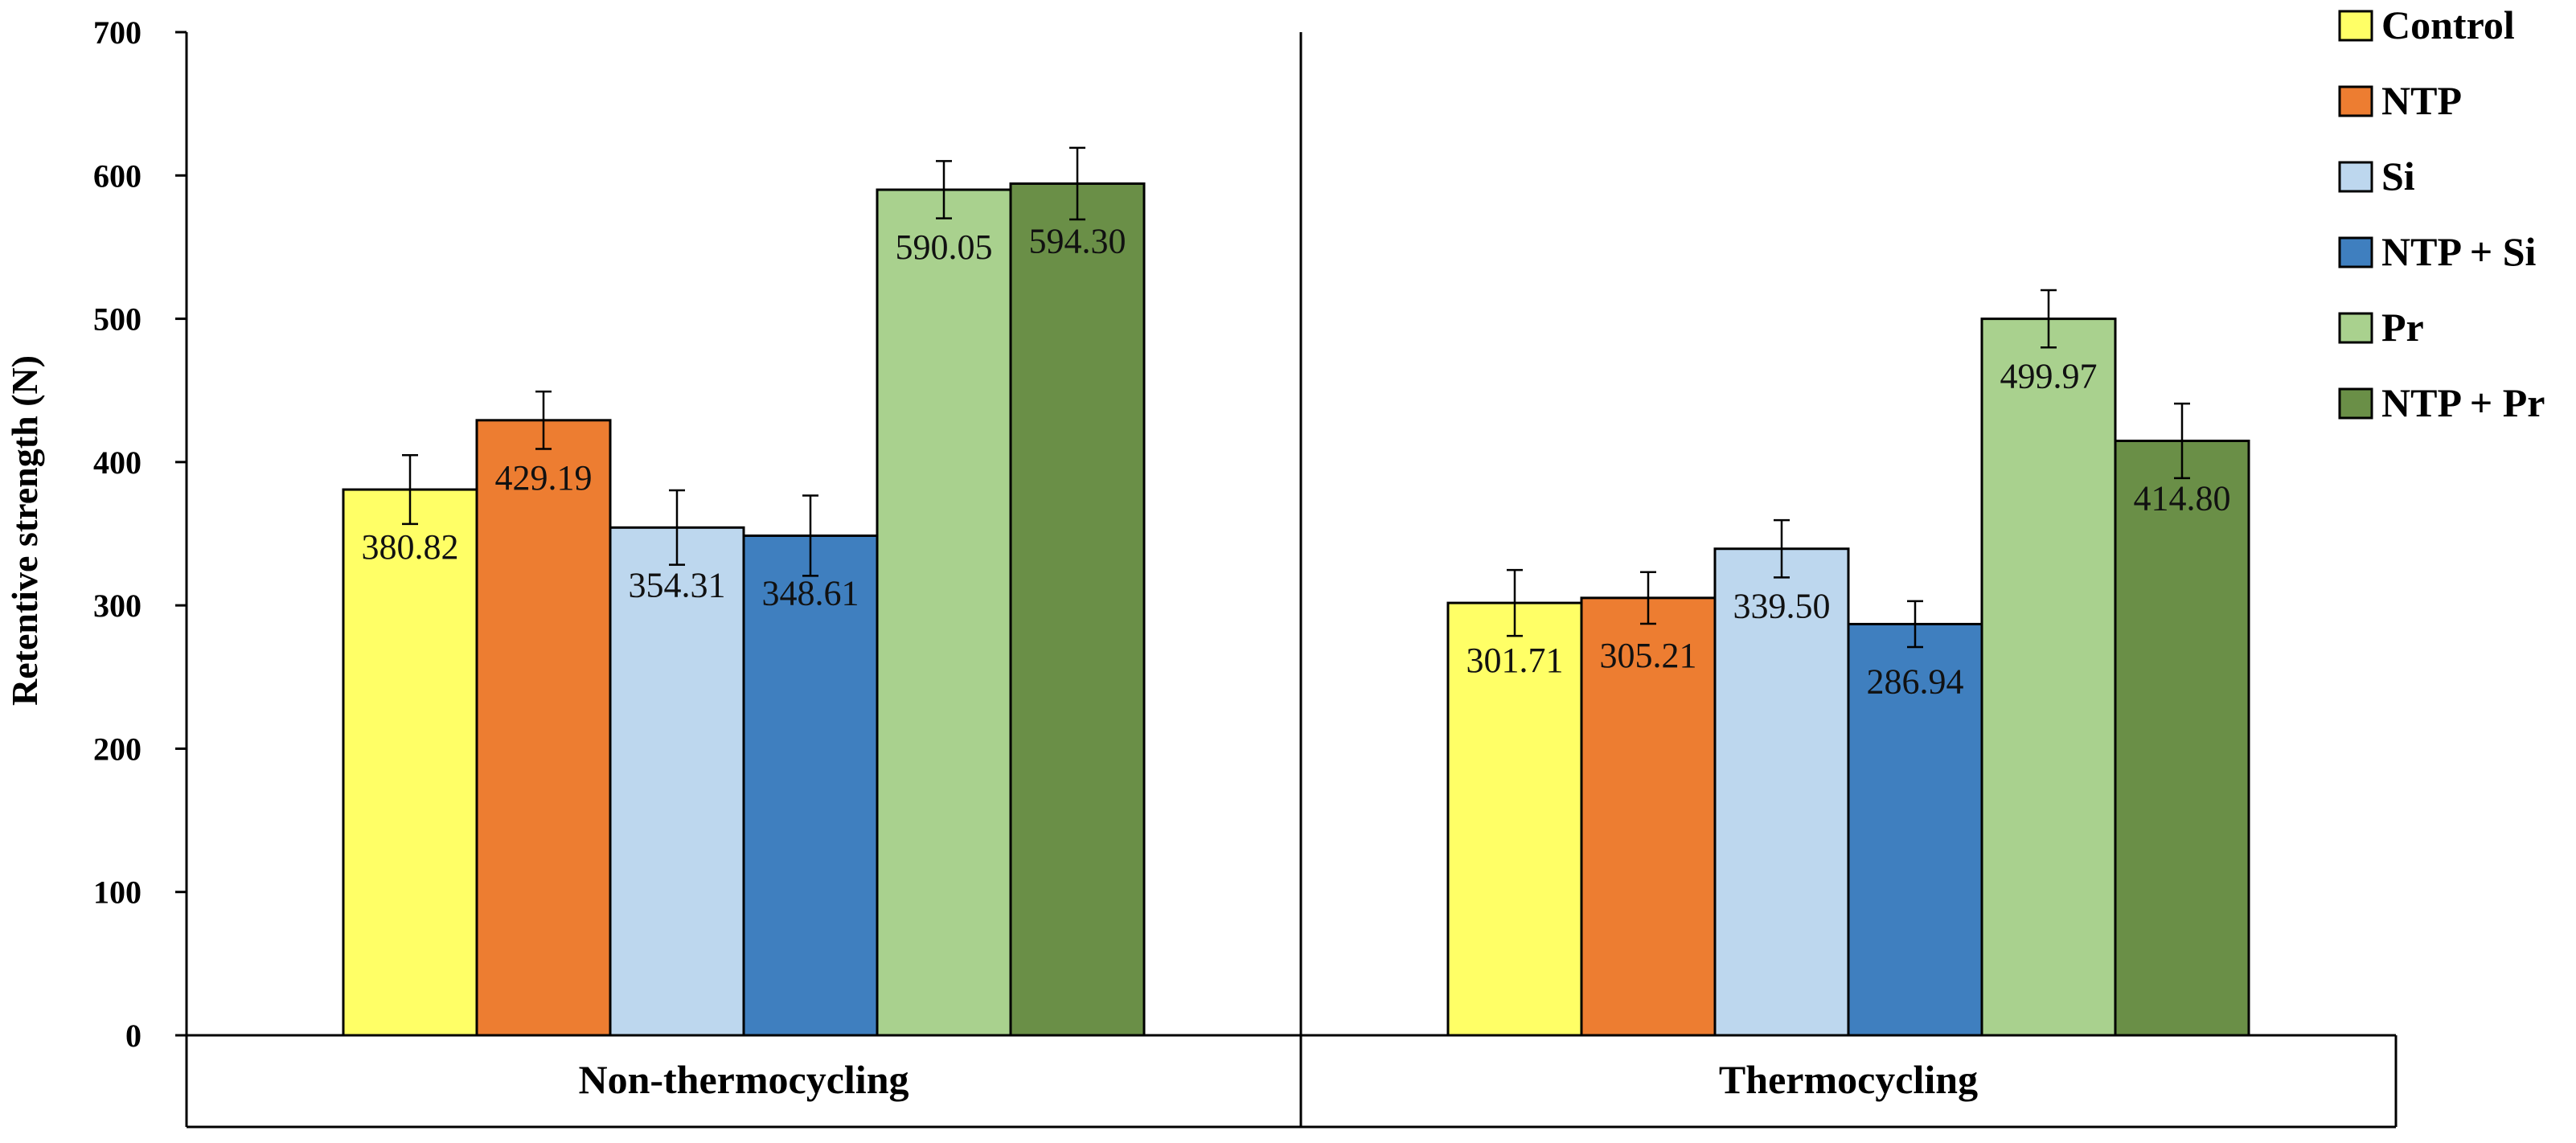 The height and width of the screenshot is (1143, 2576). What do you see at coordinates (117, 749) in the screenshot?
I see `y-tick-label: 200` at bounding box center [117, 749].